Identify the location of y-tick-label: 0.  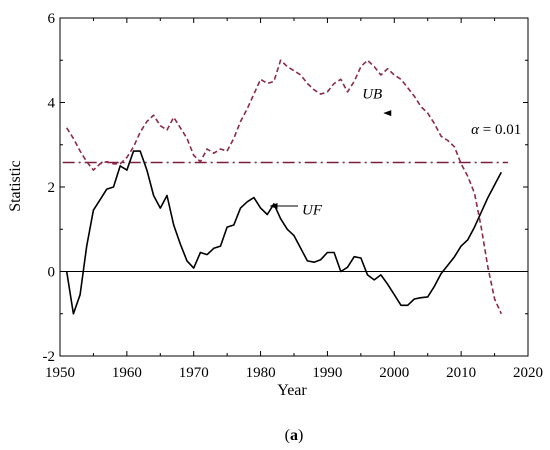
(52, 273).